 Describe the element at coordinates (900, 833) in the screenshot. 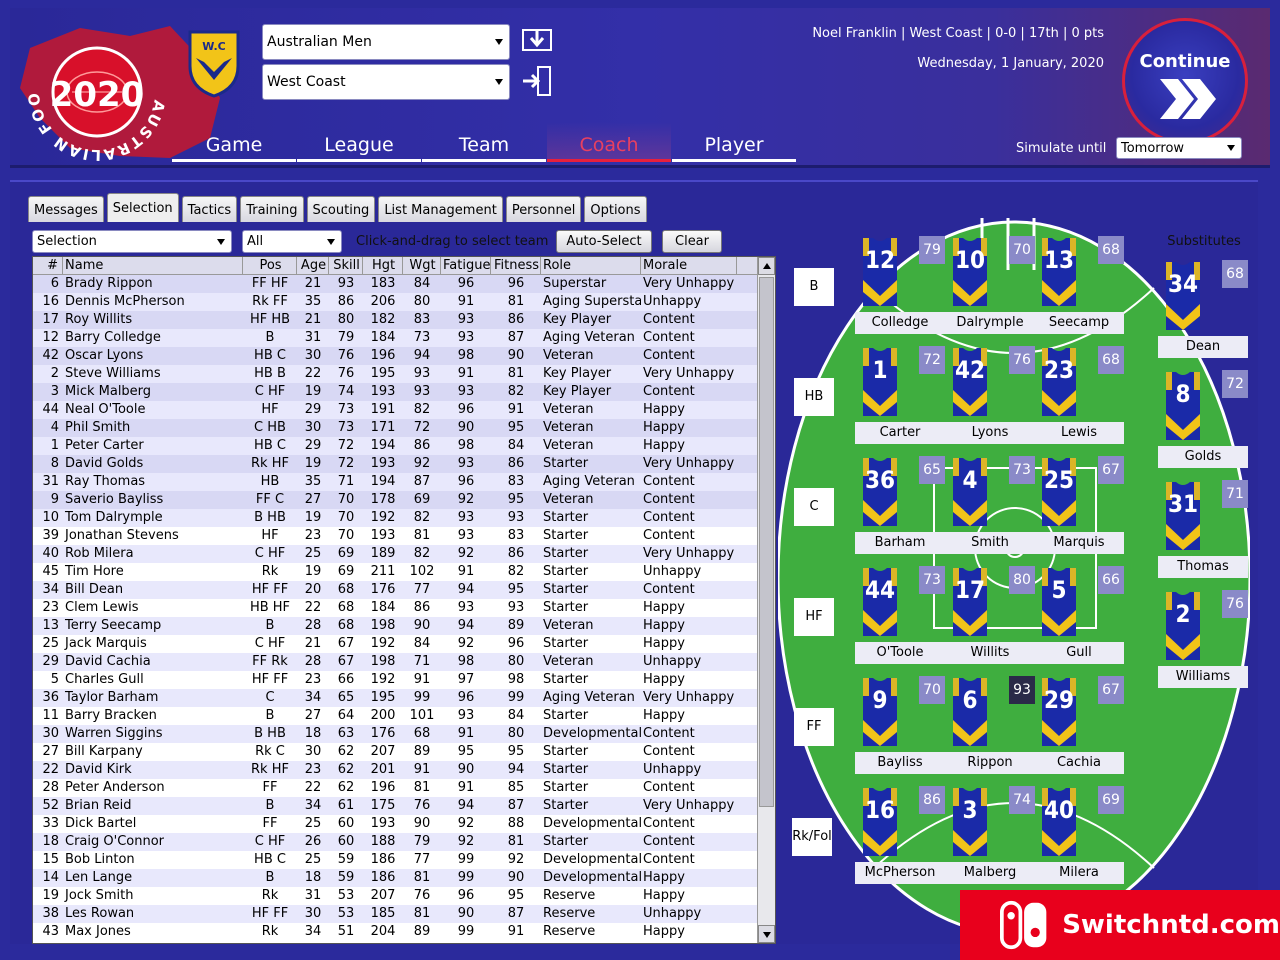

I see `player-card: 16 86 McPherson` at that location.